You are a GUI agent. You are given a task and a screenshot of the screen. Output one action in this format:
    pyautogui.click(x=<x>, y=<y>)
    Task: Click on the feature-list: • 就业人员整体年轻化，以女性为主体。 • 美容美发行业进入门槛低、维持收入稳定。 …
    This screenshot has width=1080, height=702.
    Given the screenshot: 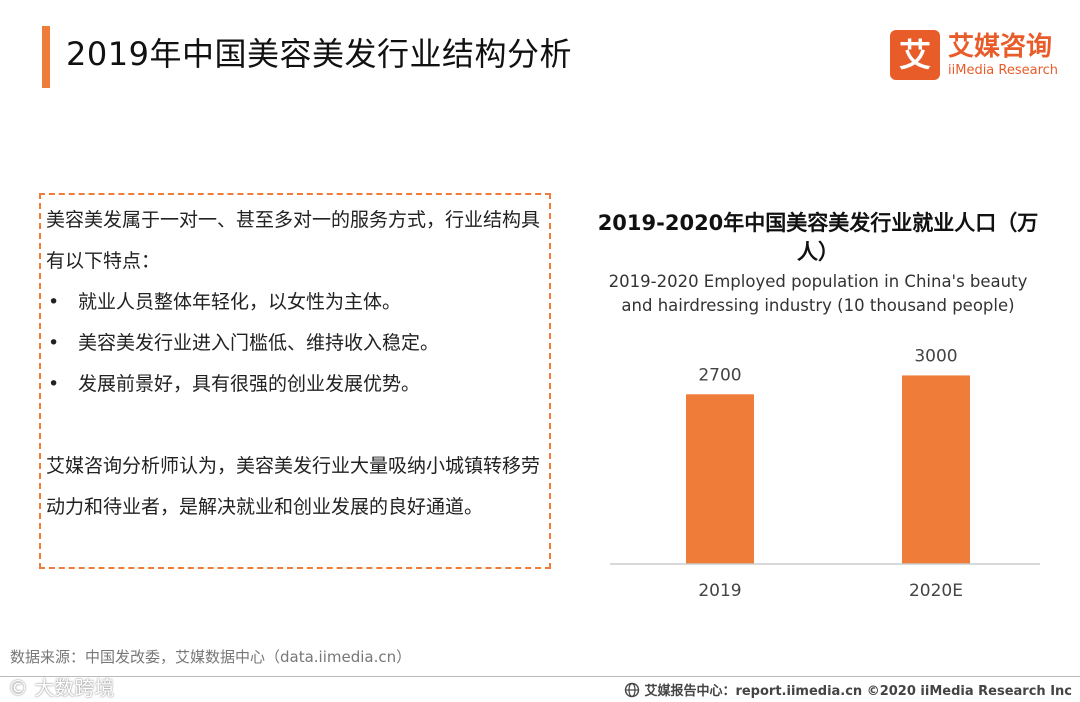 What is the action you would take?
    pyautogui.click(x=242, y=343)
    